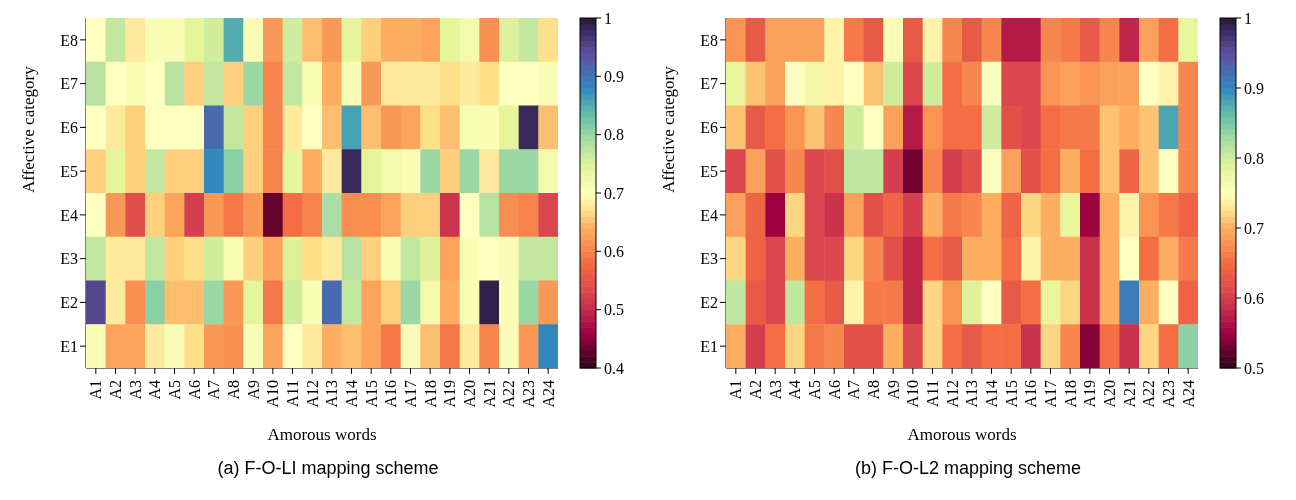 This screenshot has width=1296, height=500. Describe the element at coordinates (328, 468) in the screenshot. I see `text: (a) F-O-LI mapping scheme` at that location.